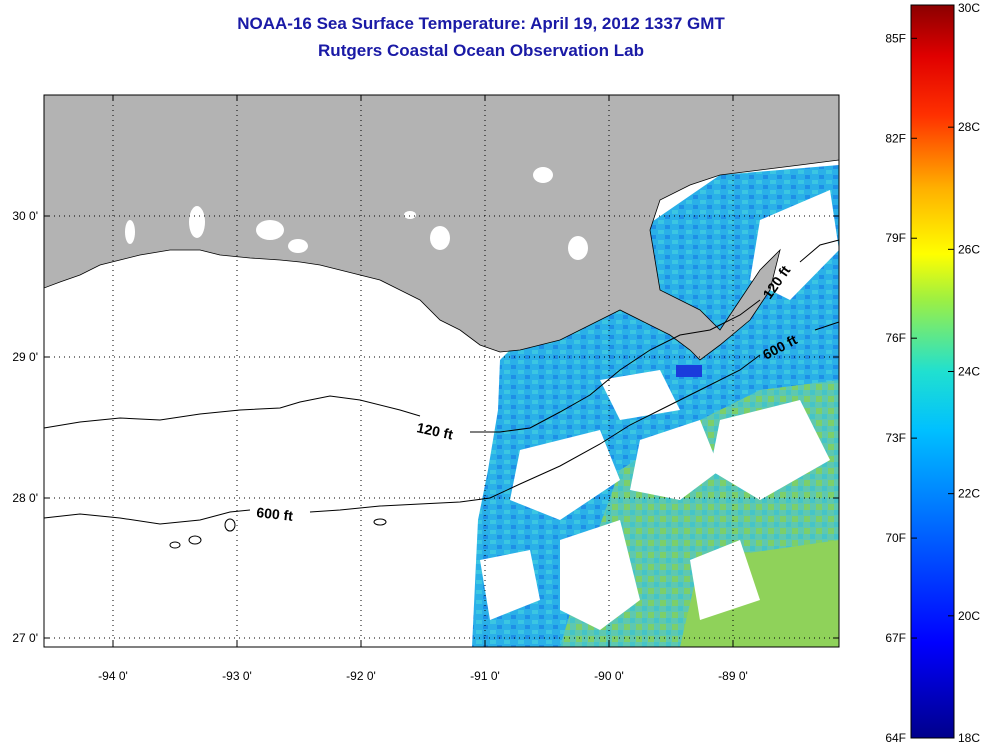 This screenshot has height=754, width=992. I want to click on colorbar-fahrenheit-labels: 64F 67F 70F 73F 76F 79F 82F 85F, so click(901, 388).